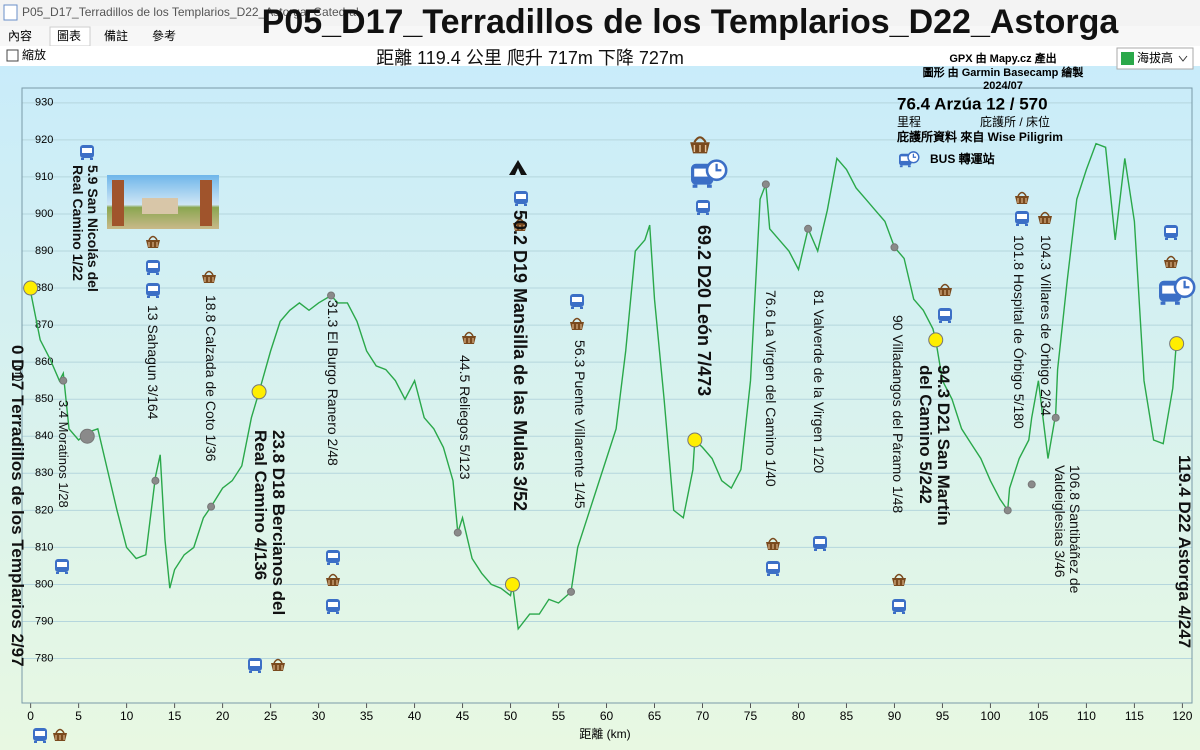 The image size is (1200, 750). I want to click on x-tick-label: 5, so click(78, 716).